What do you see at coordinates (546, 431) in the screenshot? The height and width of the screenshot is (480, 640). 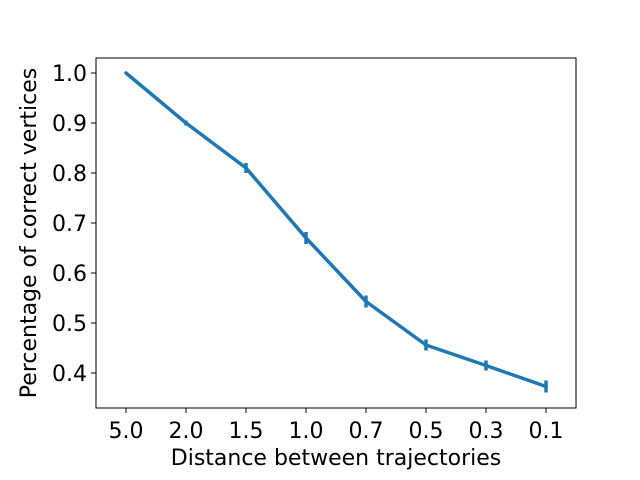 I see `x-tick-label: 0.1` at bounding box center [546, 431].